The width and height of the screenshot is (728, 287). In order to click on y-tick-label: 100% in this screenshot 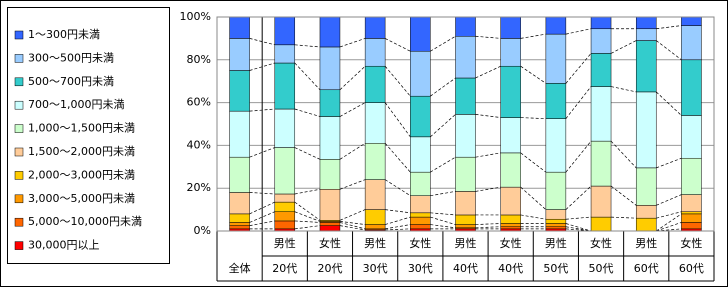, I will do `click(195, 16)`.